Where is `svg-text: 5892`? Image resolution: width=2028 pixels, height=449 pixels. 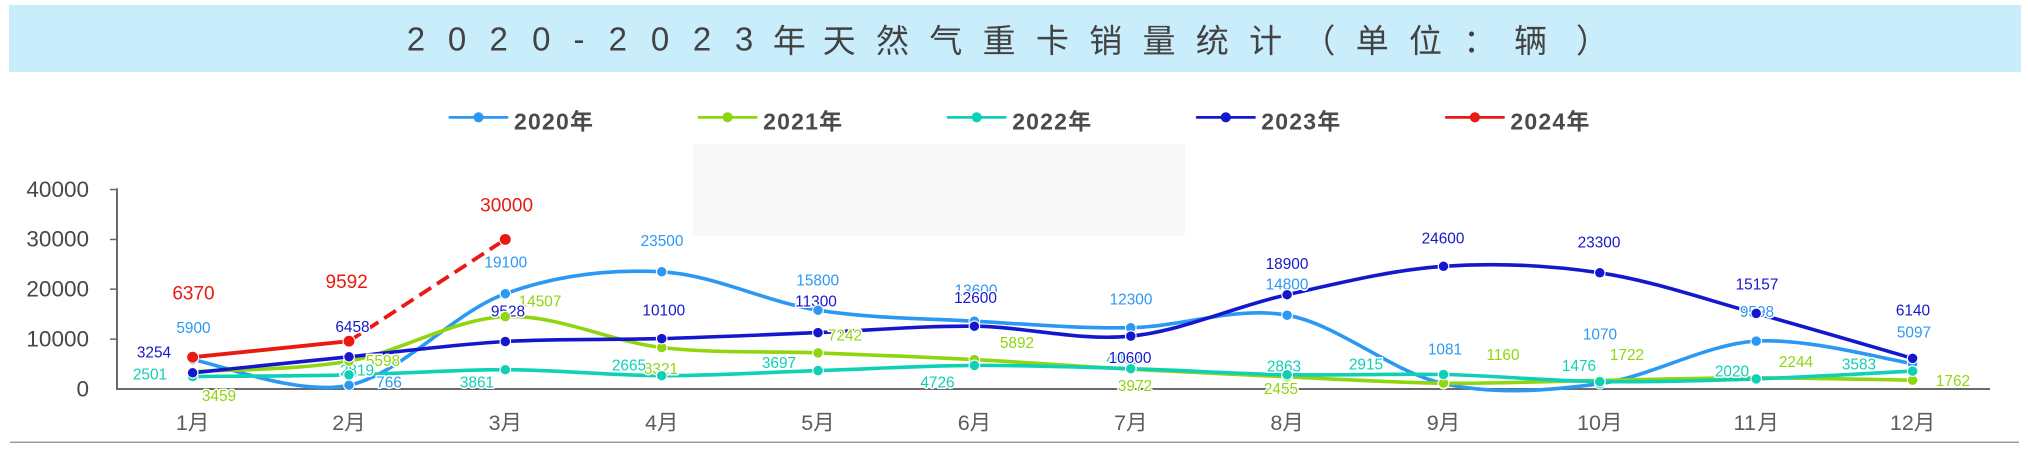 svg-text: 5892 is located at coordinates (1017, 343).